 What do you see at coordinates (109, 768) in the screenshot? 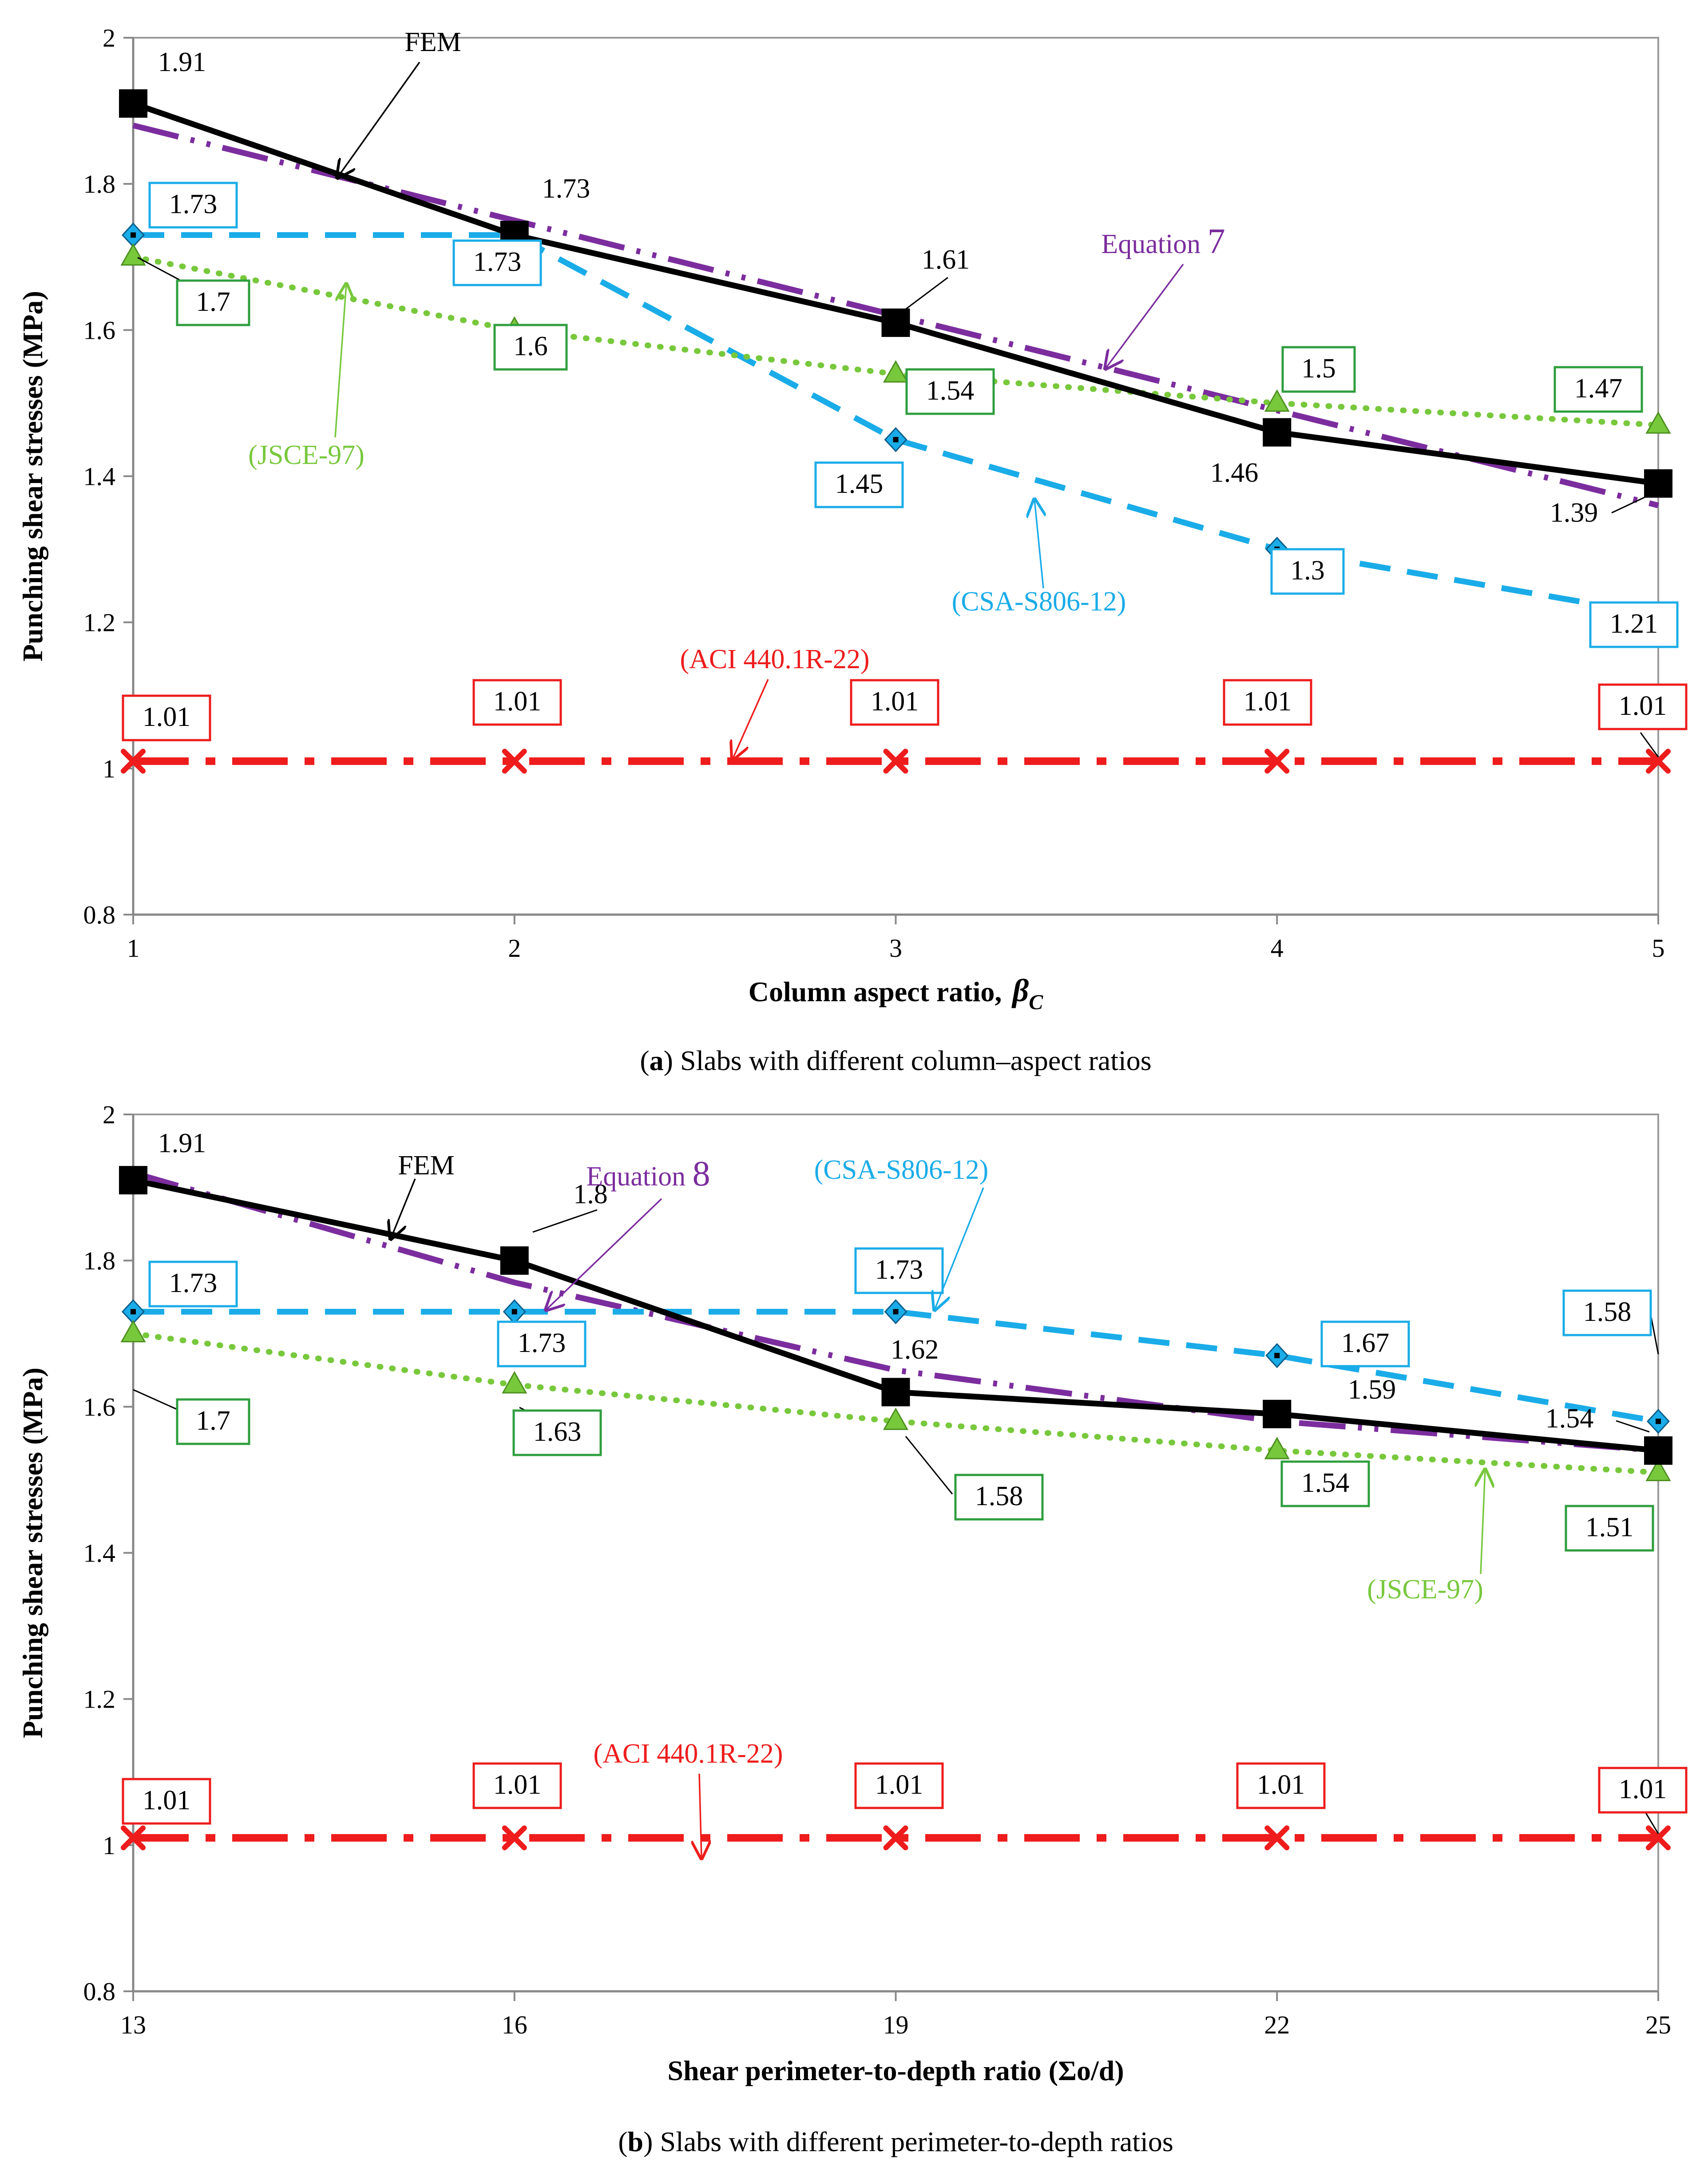
I see `y-tick-label: 1` at bounding box center [109, 768].